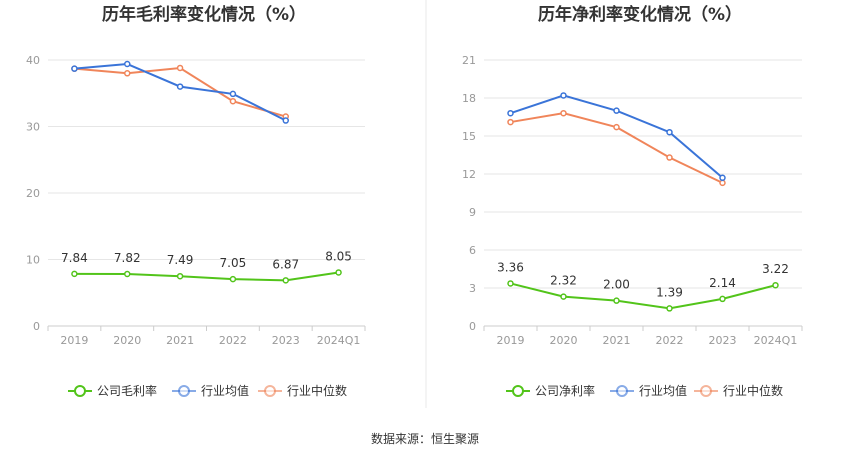 The height and width of the screenshot is (459, 850). I want to click on data-label: 7.49, so click(180, 260).